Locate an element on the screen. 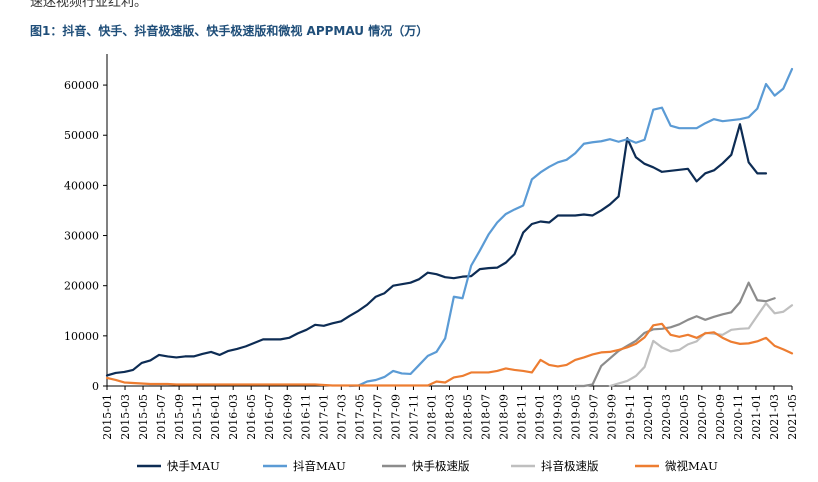  x-tick-label: 2020-01 is located at coordinates (648, 417).